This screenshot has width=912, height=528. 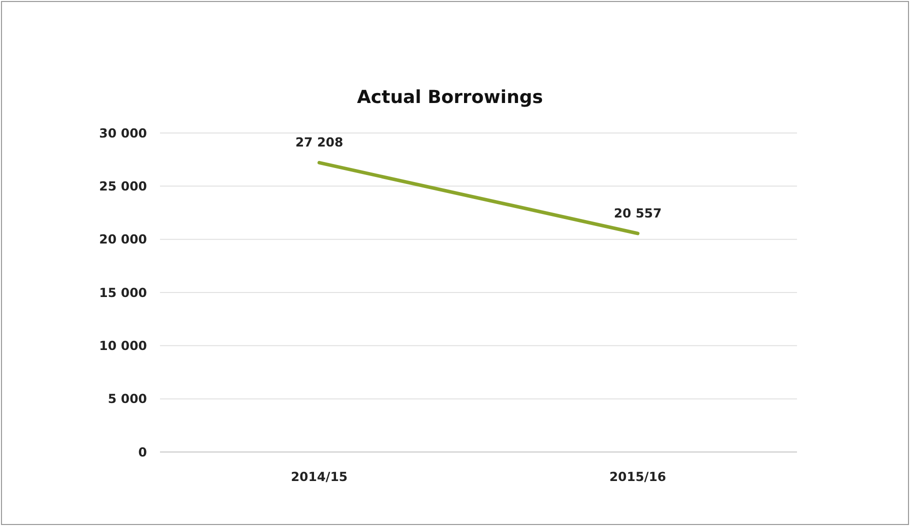 What do you see at coordinates (123, 132) in the screenshot?
I see `y-tick-label: 30 000` at bounding box center [123, 132].